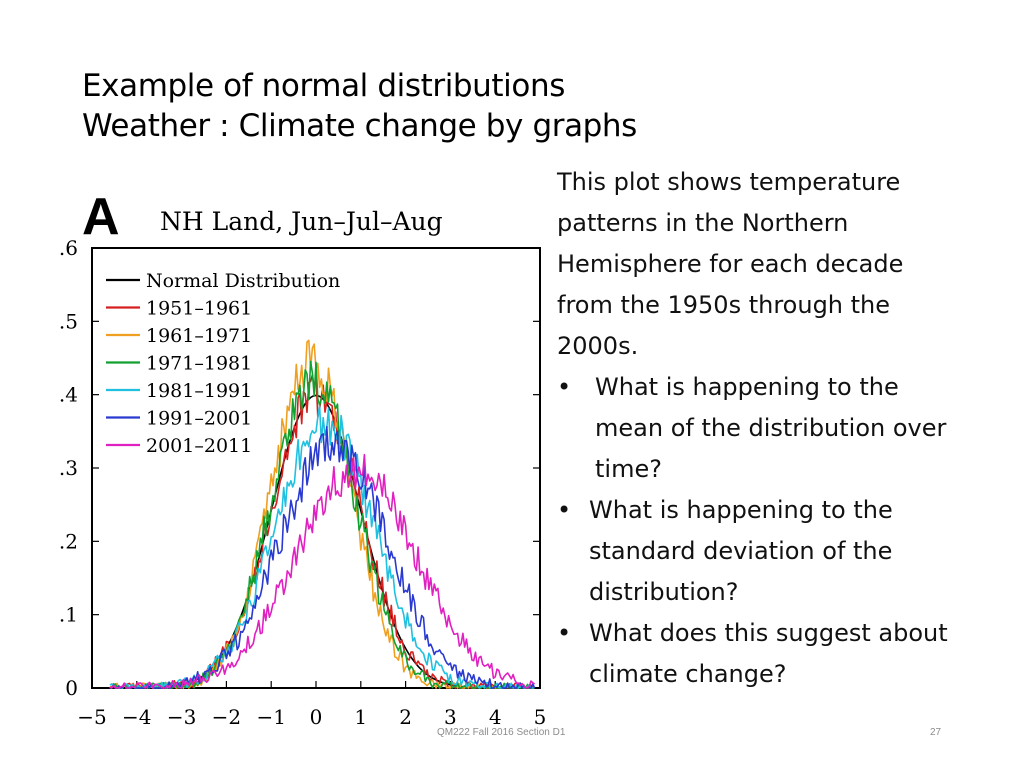  Describe the element at coordinates (405, 717) in the screenshot. I see `x-tick-label: 2` at that location.